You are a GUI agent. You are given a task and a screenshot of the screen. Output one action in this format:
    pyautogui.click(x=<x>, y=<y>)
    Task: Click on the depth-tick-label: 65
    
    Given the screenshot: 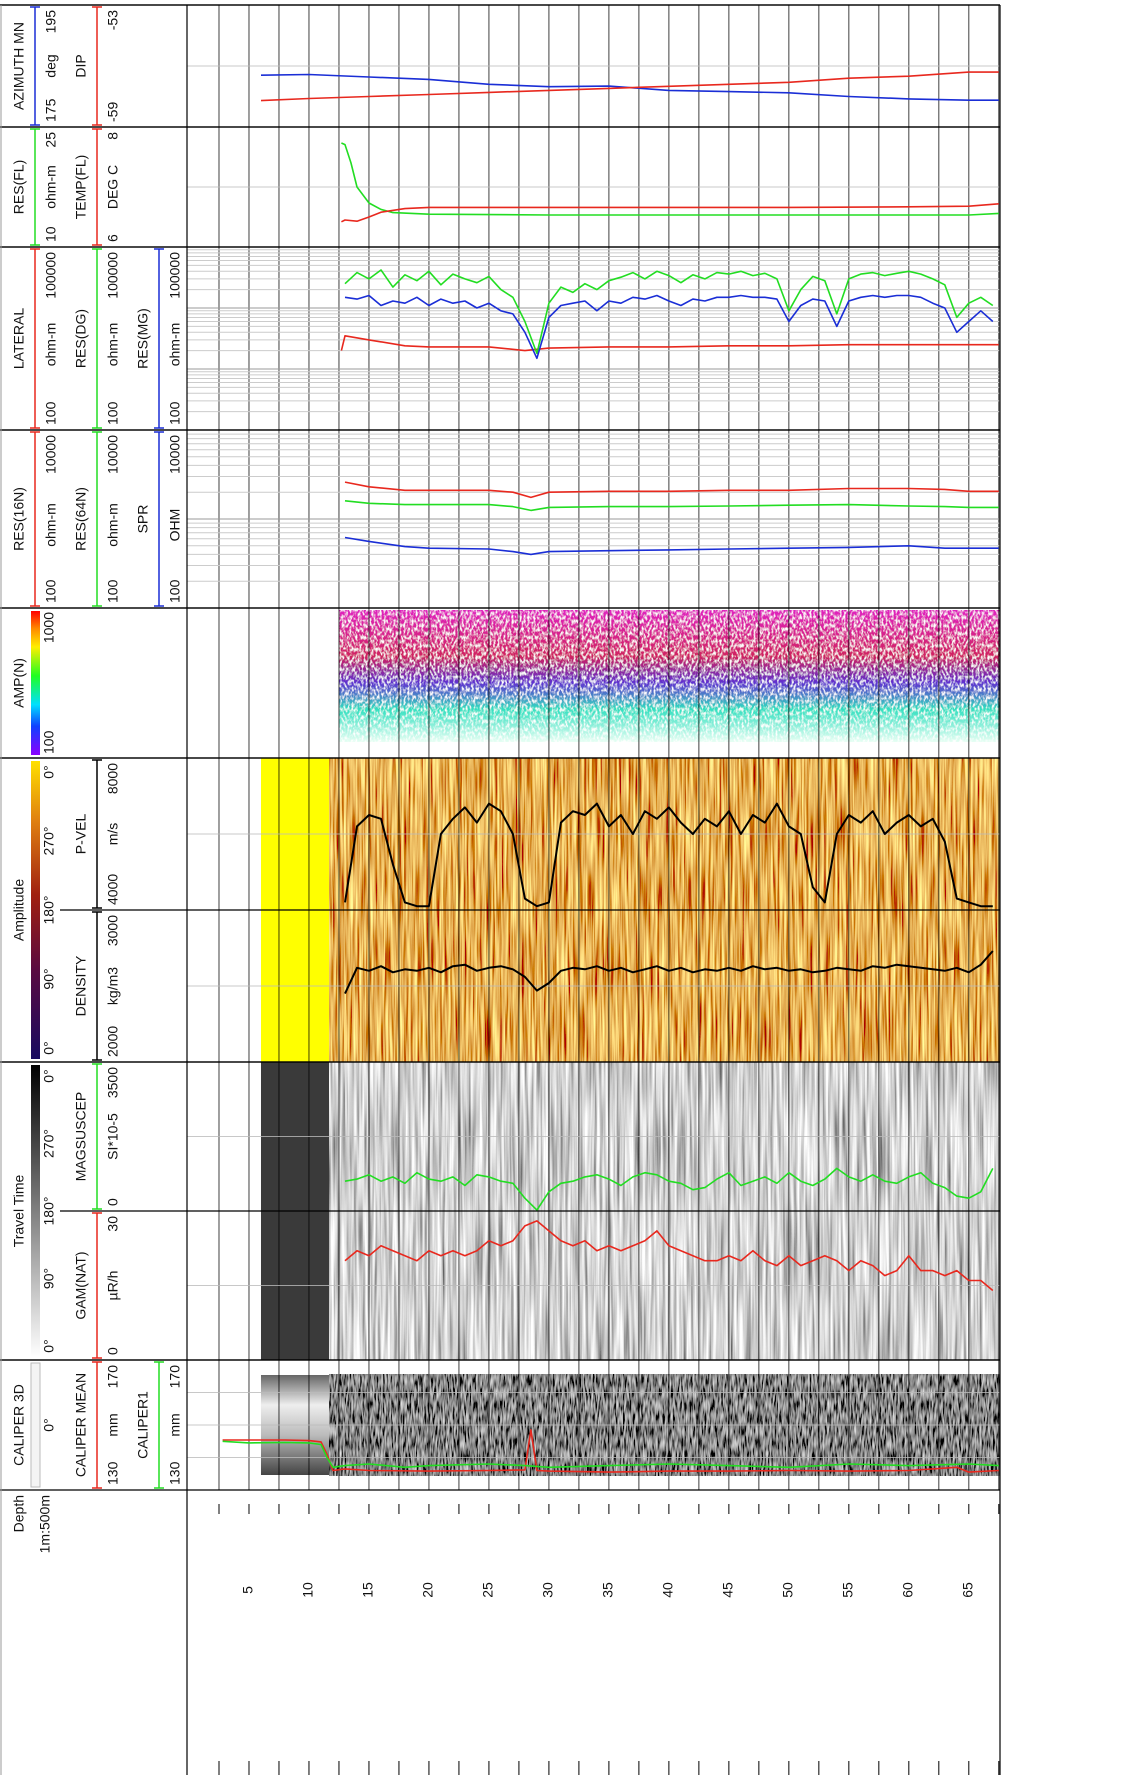 What is the action you would take?
    pyautogui.click(x=968, y=1590)
    